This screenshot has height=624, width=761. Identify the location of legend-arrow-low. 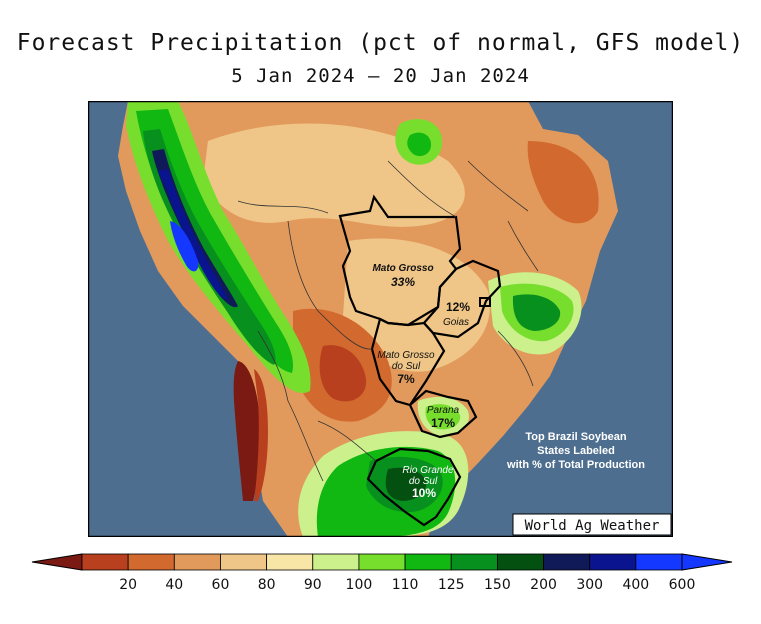
(57, 562).